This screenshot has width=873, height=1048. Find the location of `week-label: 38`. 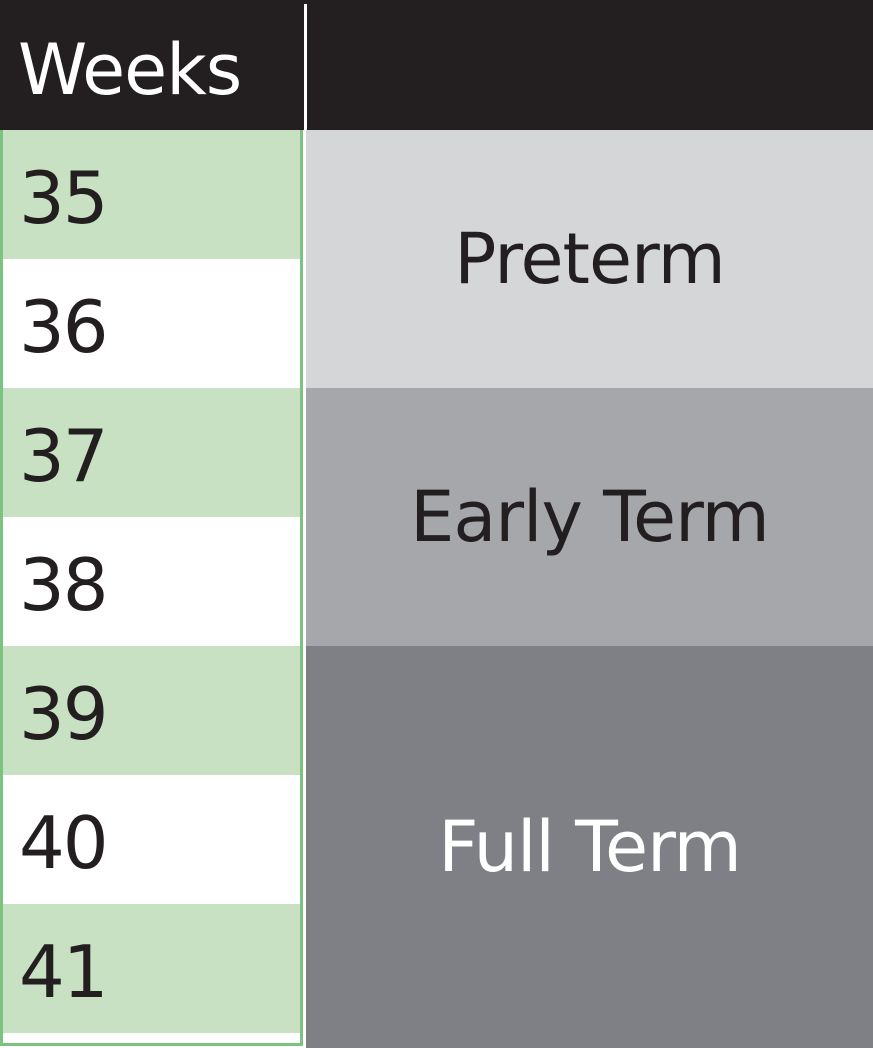

week-label: 38 is located at coordinates (64, 585).